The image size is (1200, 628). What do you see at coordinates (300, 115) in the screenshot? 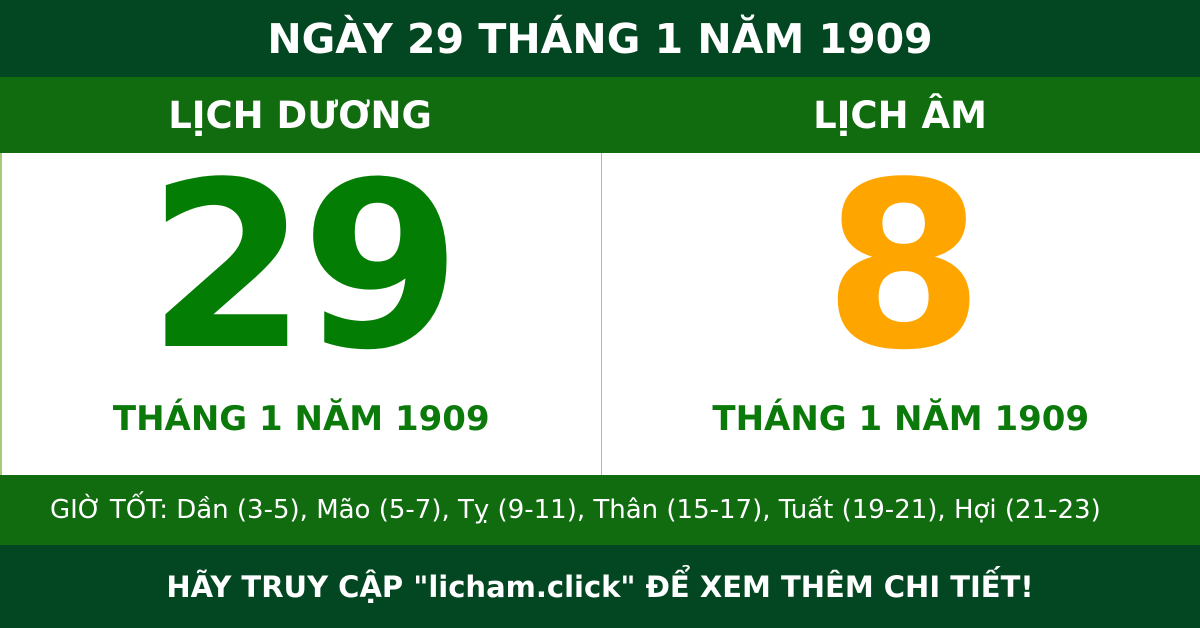
I see `solar-header: LỊCH DƯƠNG` at bounding box center [300, 115].